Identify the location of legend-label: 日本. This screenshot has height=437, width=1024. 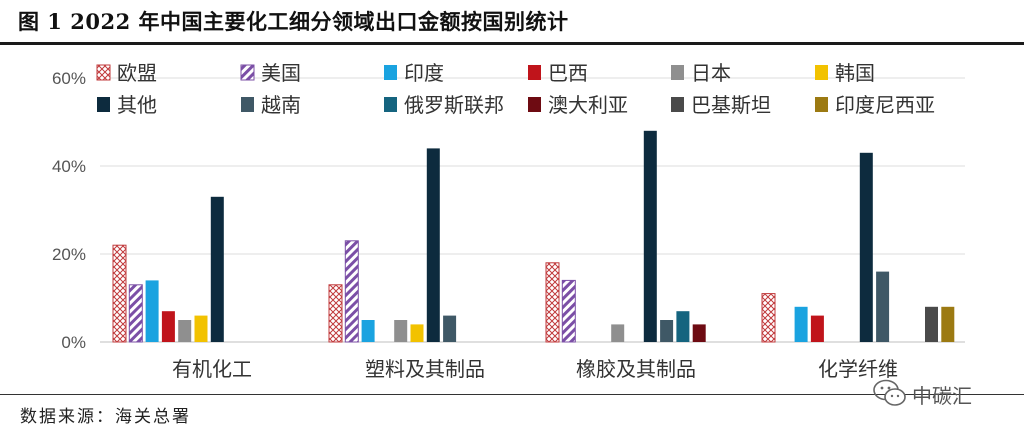
(711, 73).